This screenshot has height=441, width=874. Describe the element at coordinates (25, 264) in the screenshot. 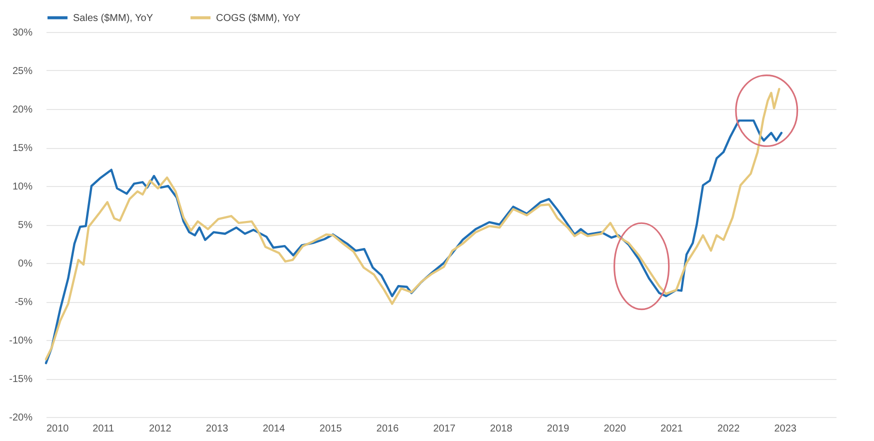

I see `y-tick-label: 0%` at that location.